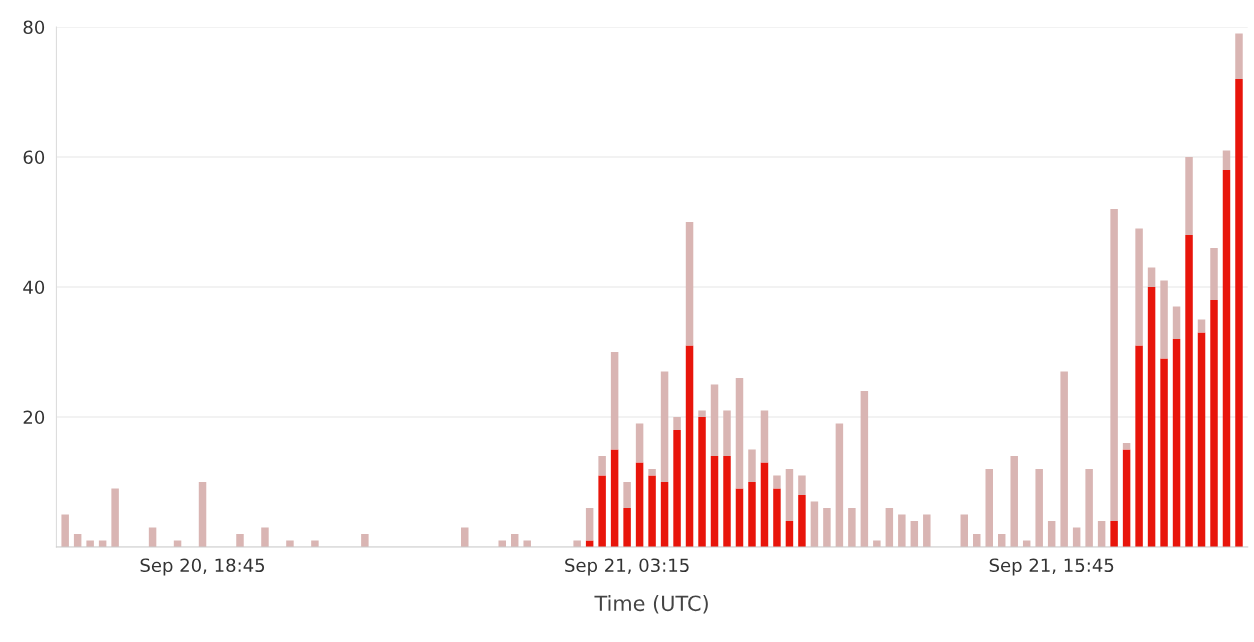 This screenshot has height=642, width=1254. Describe the element at coordinates (34, 27) in the screenshot. I see `y-tick-label: 80` at that location.